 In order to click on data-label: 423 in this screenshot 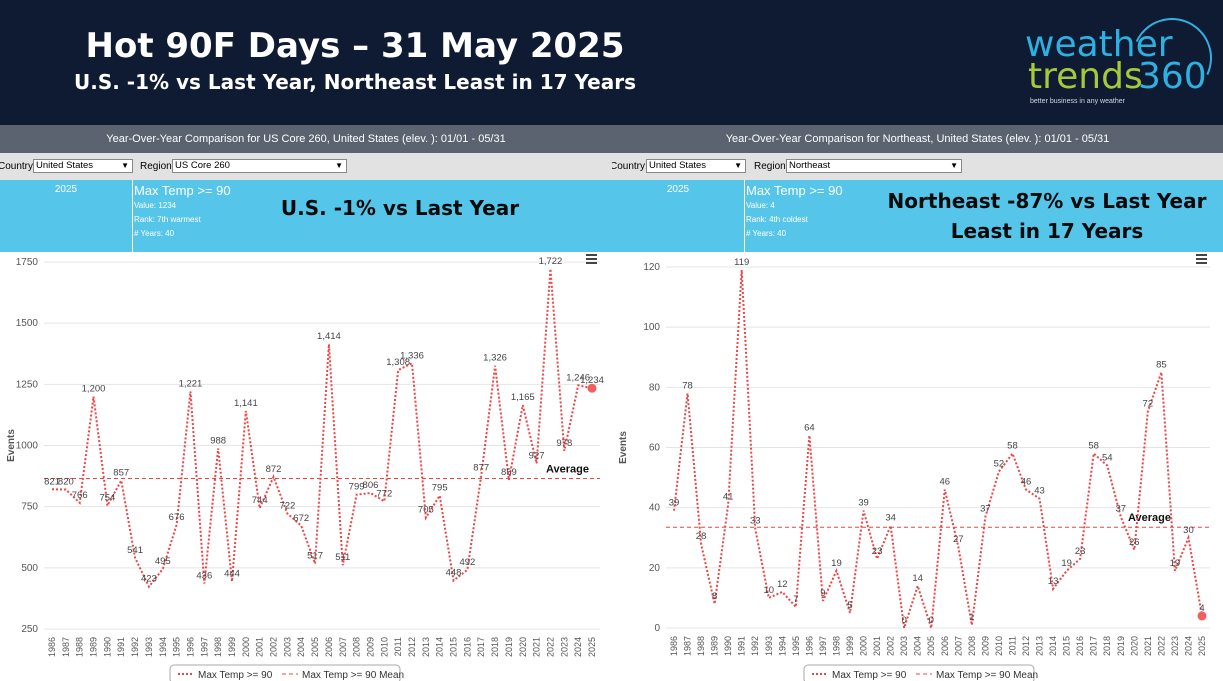, I will do `click(149, 579)`.